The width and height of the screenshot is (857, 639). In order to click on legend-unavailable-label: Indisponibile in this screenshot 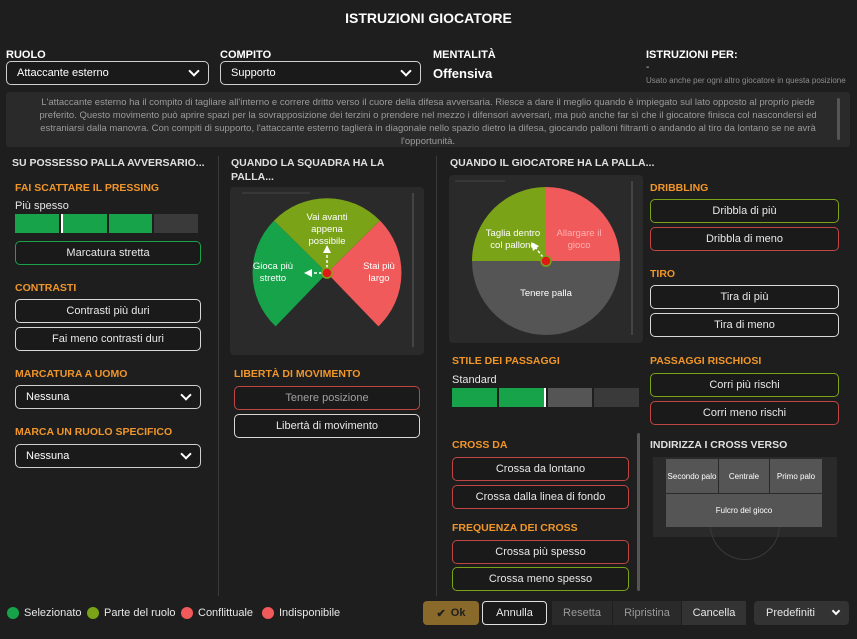, I will do `click(310, 613)`.